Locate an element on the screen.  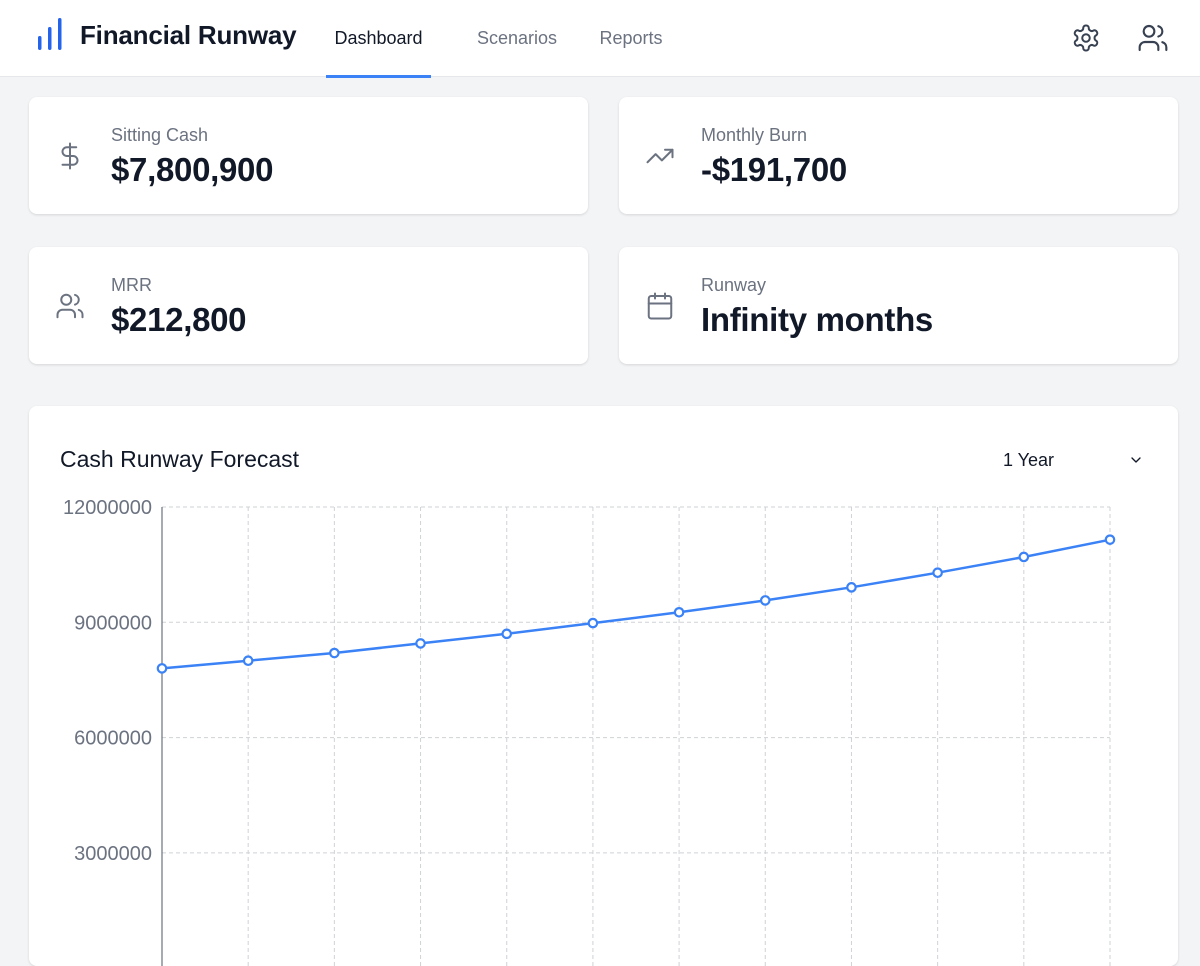
y-tick-label: 9000000 is located at coordinates (113, 623).